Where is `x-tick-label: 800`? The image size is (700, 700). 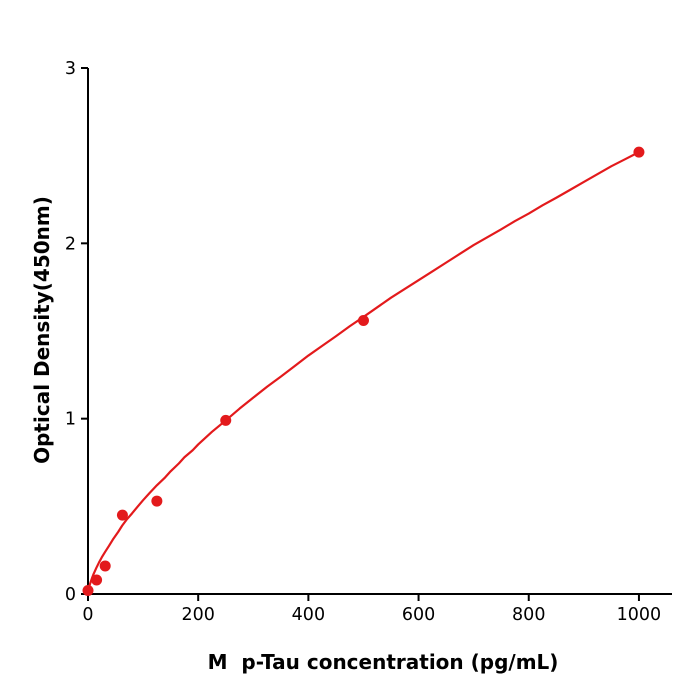 x-tick-label: 800 is located at coordinates (528, 615).